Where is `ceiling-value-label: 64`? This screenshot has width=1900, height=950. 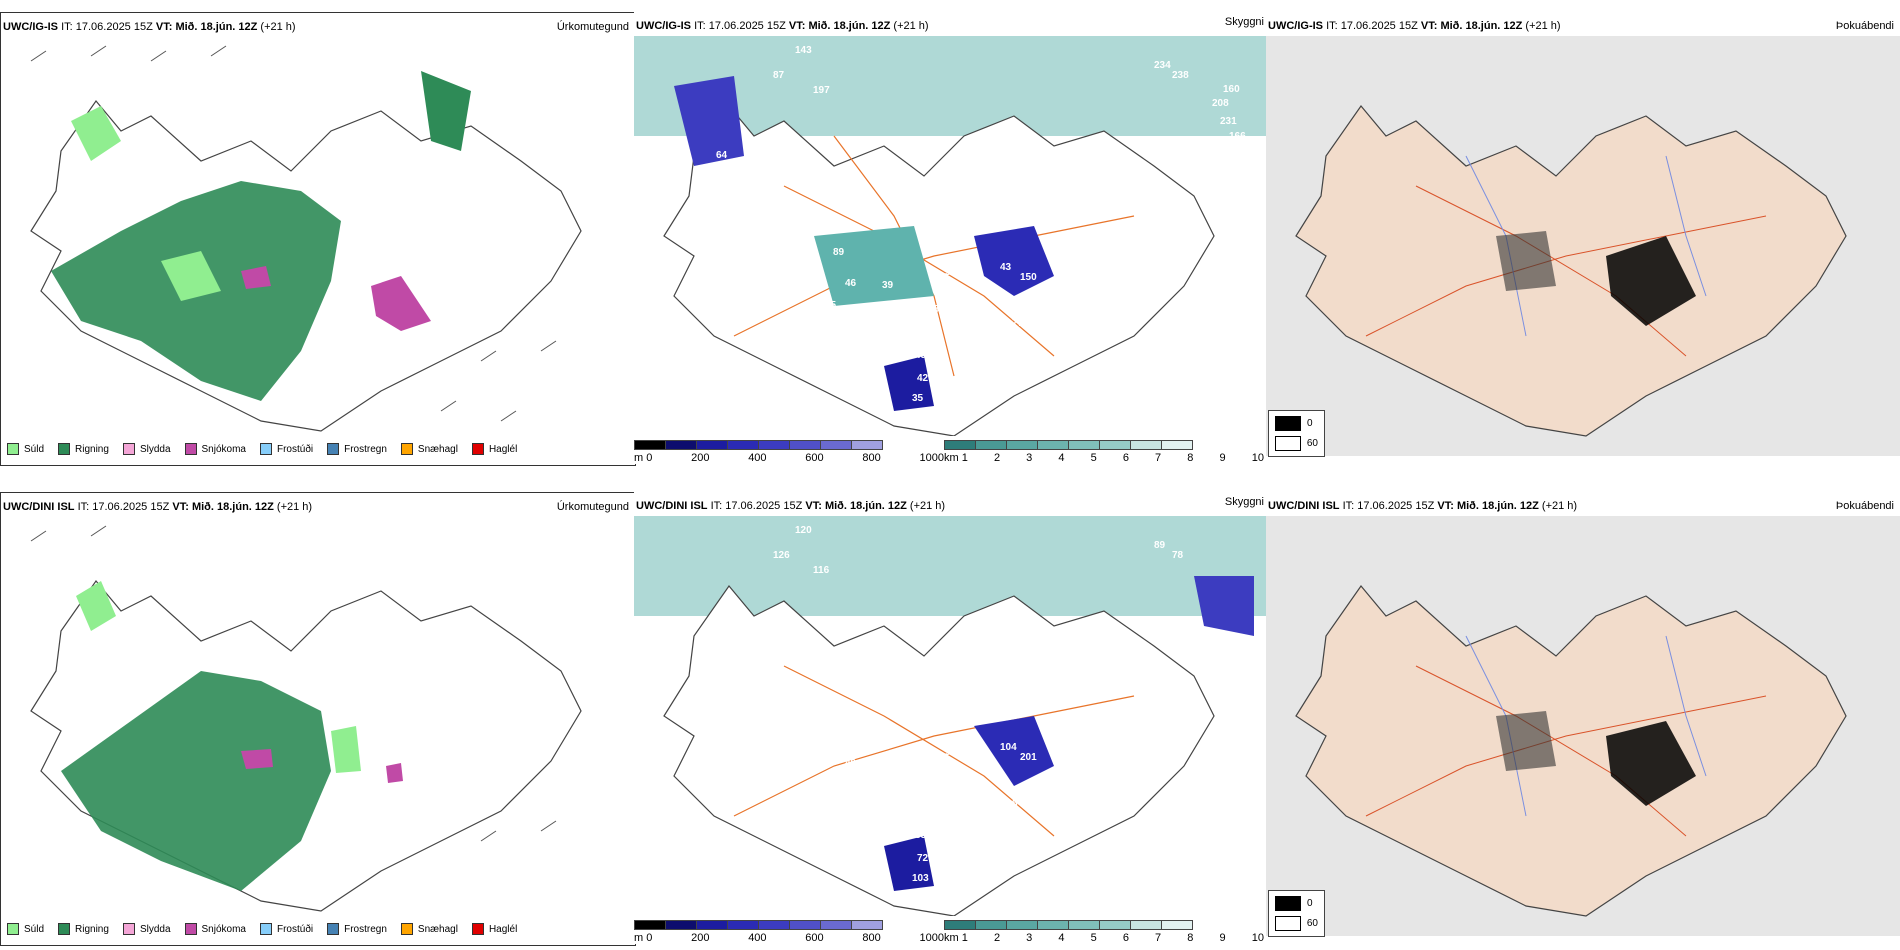
ceiling-value-label: 64 is located at coordinates (722, 155).